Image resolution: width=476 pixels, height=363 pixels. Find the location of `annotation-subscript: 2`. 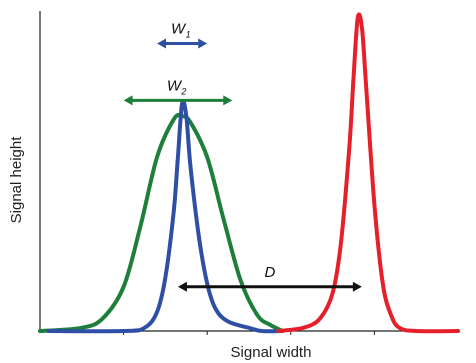

annotation-subscript: 2 is located at coordinates (183, 91).